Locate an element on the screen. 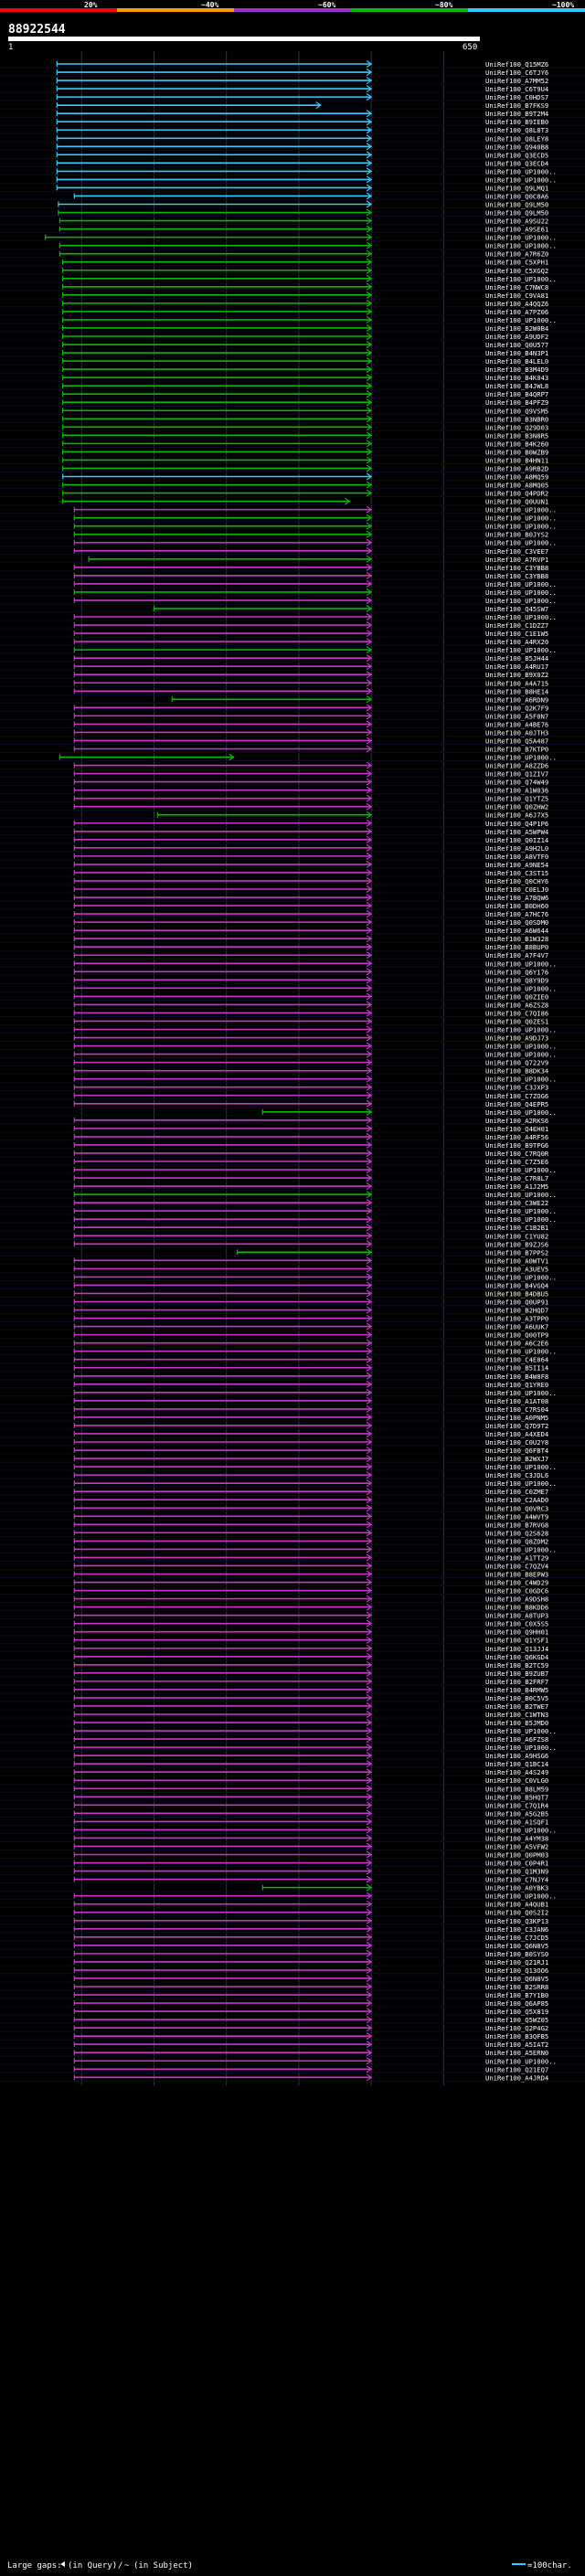 This screenshot has width=585, height=2576. hit-label: UniRef100_C3JDL6 is located at coordinates (516, 1475).